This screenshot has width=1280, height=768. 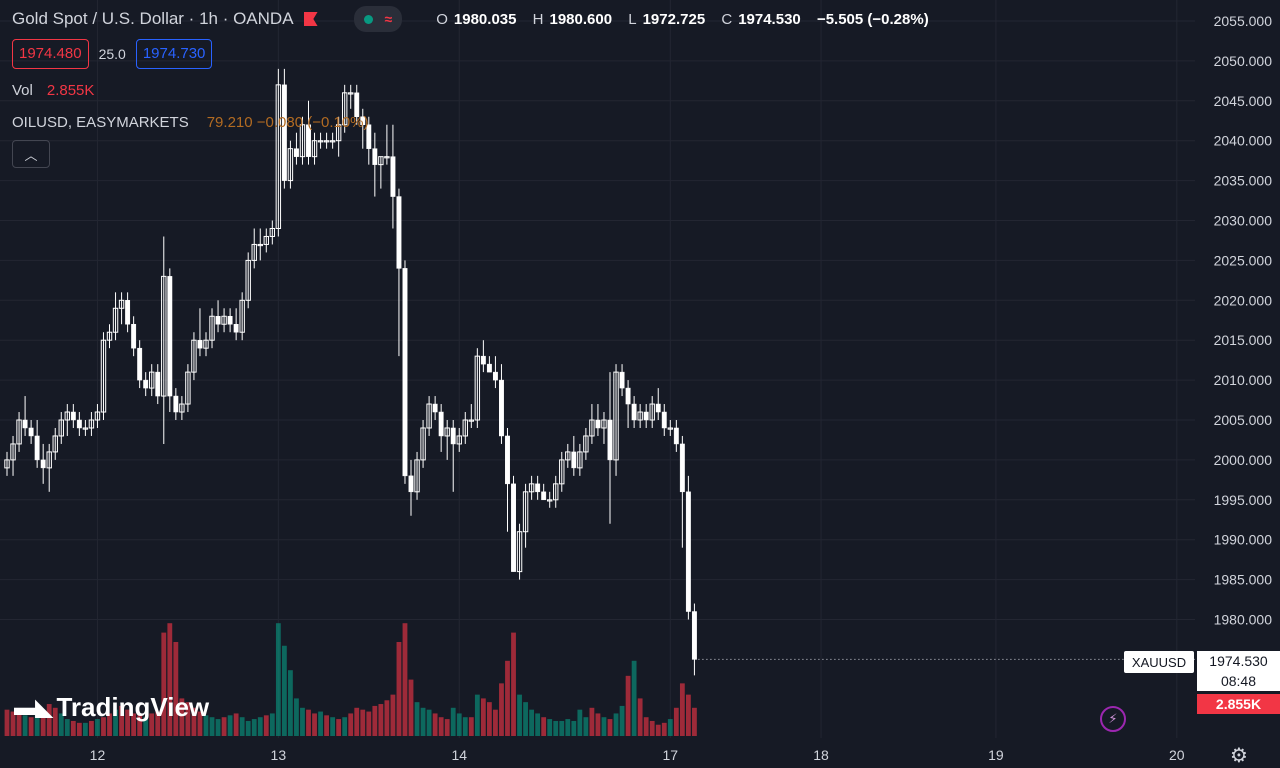 What do you see at coordinates (1243, 340) in the screenshot?
I see `y-tick-label: 2015.000` at bounding box center [1243, 340].